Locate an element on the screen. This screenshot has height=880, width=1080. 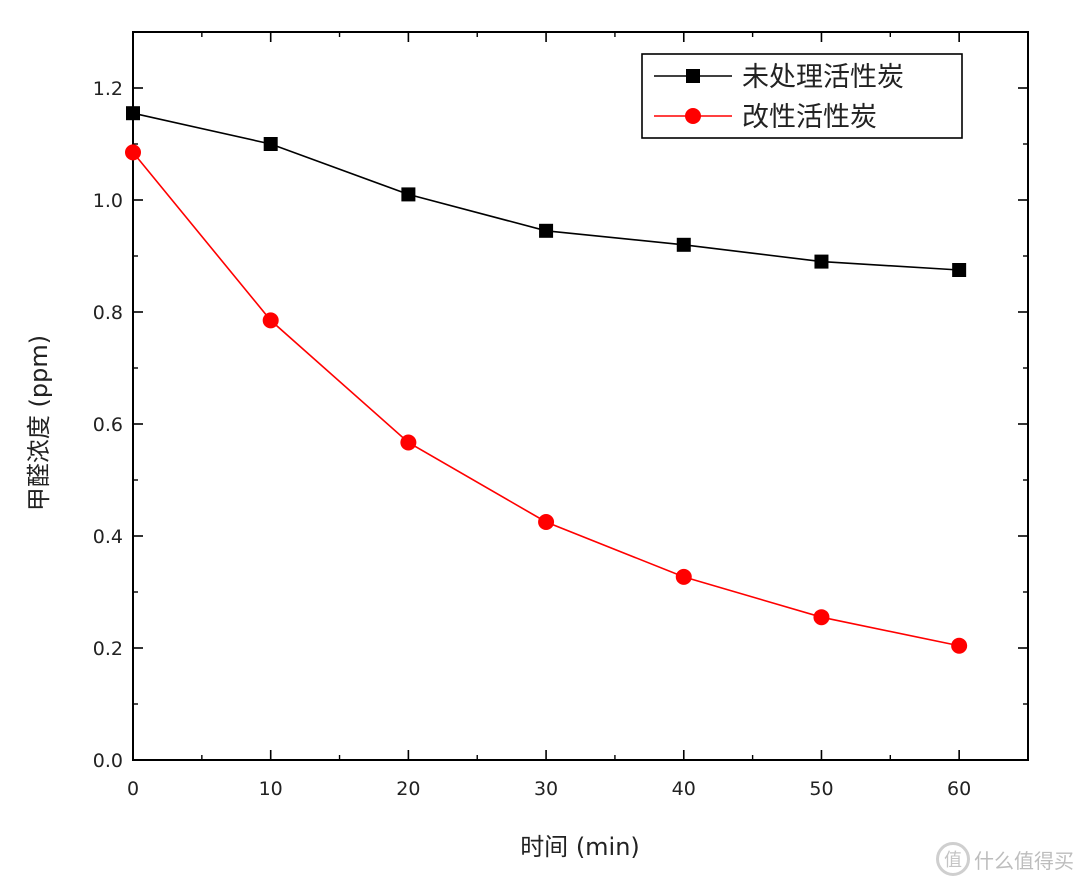
y-tick-label: 0.0 is located at coordinates (108, 761).